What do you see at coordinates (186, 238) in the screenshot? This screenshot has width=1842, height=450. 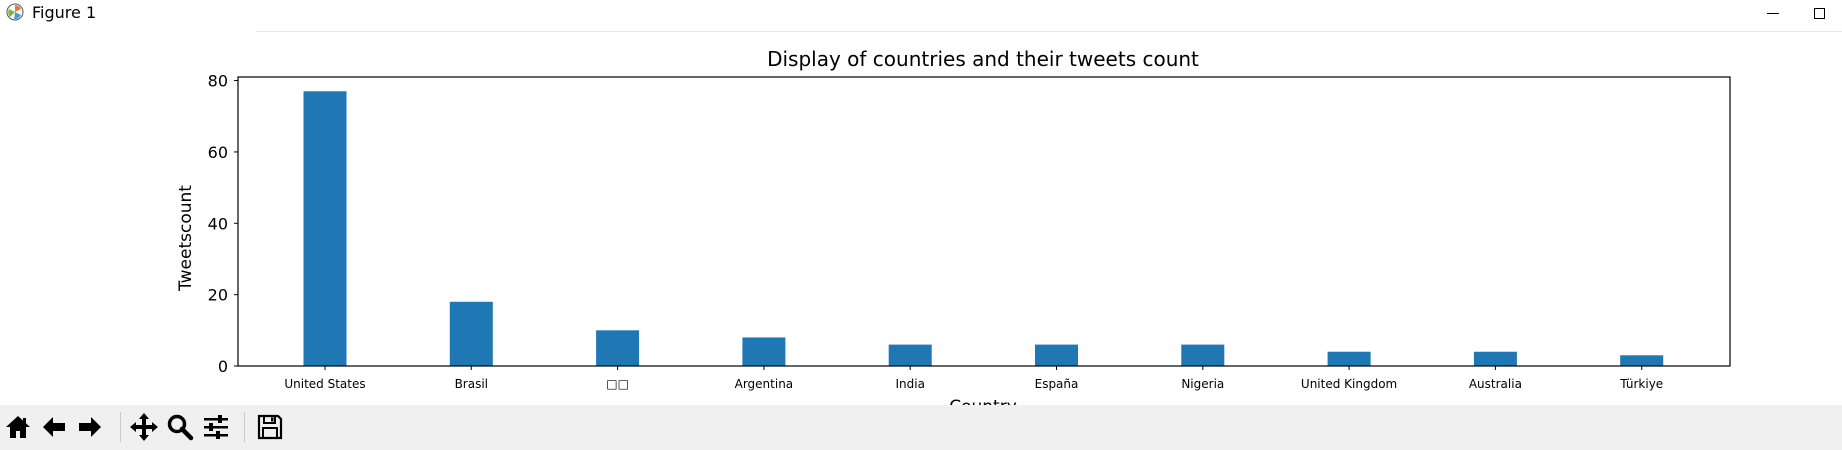 I see `y-axis-label: Tweetscount` at bounding box center [186, 238].